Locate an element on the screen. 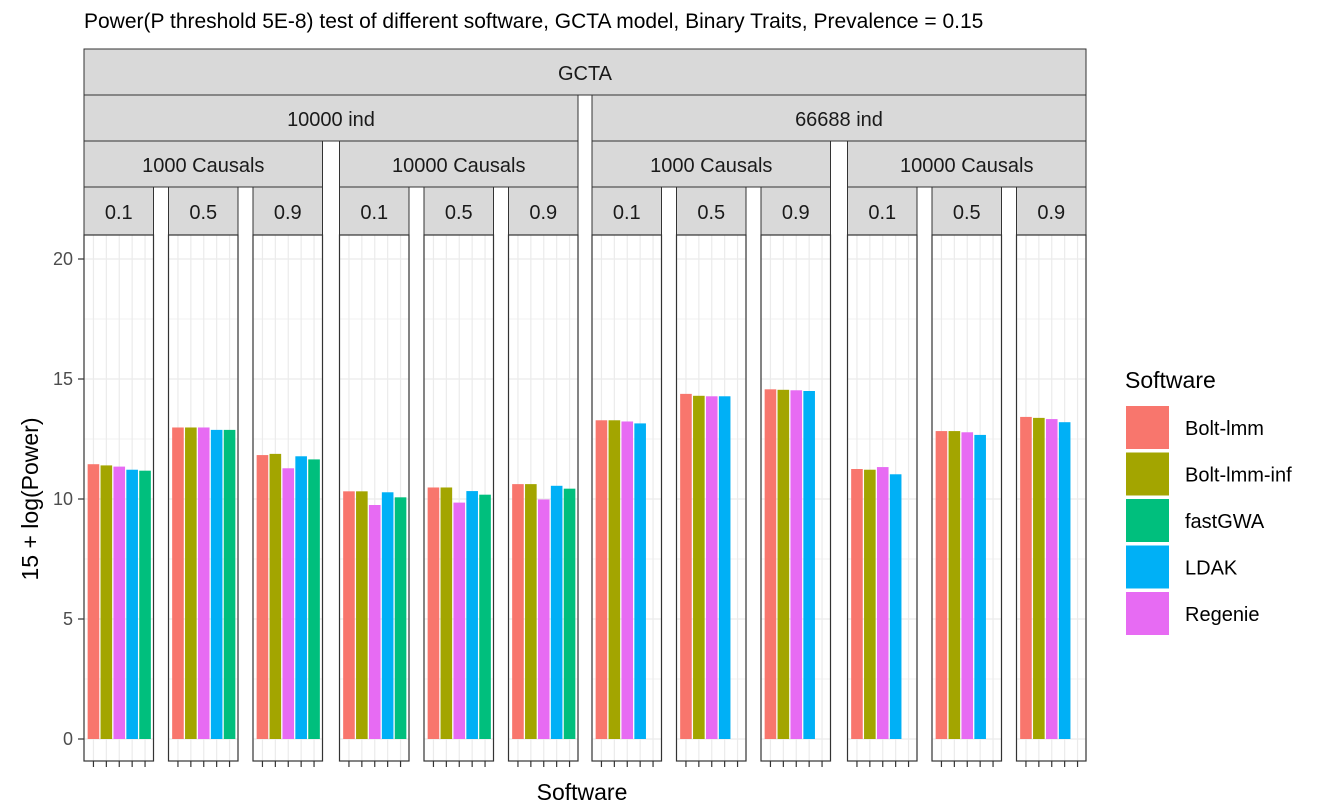  strip-top-label: GCTA is located at coordinates (585, 74).